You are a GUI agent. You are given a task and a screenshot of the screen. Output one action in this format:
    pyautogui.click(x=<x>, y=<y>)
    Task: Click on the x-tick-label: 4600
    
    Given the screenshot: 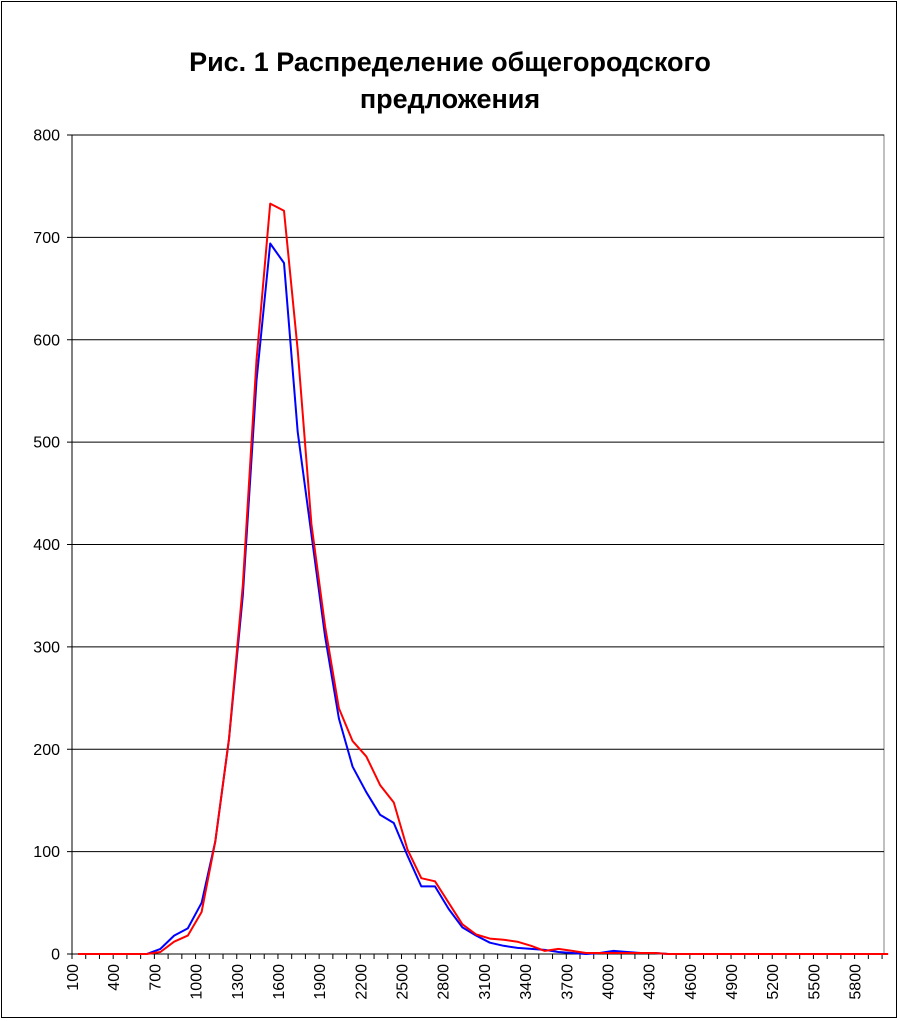 What is the action you would take?
    pyautogui.click(x=691, y=982)
    